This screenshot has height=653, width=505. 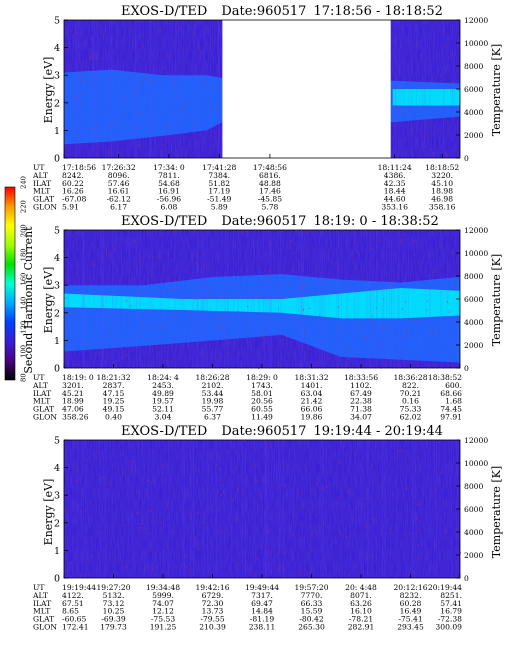 What do you see at coordinates (163, 603) in the screenshot?
I see `orbit-cell: 74.07` at bounding box center [163, 603].